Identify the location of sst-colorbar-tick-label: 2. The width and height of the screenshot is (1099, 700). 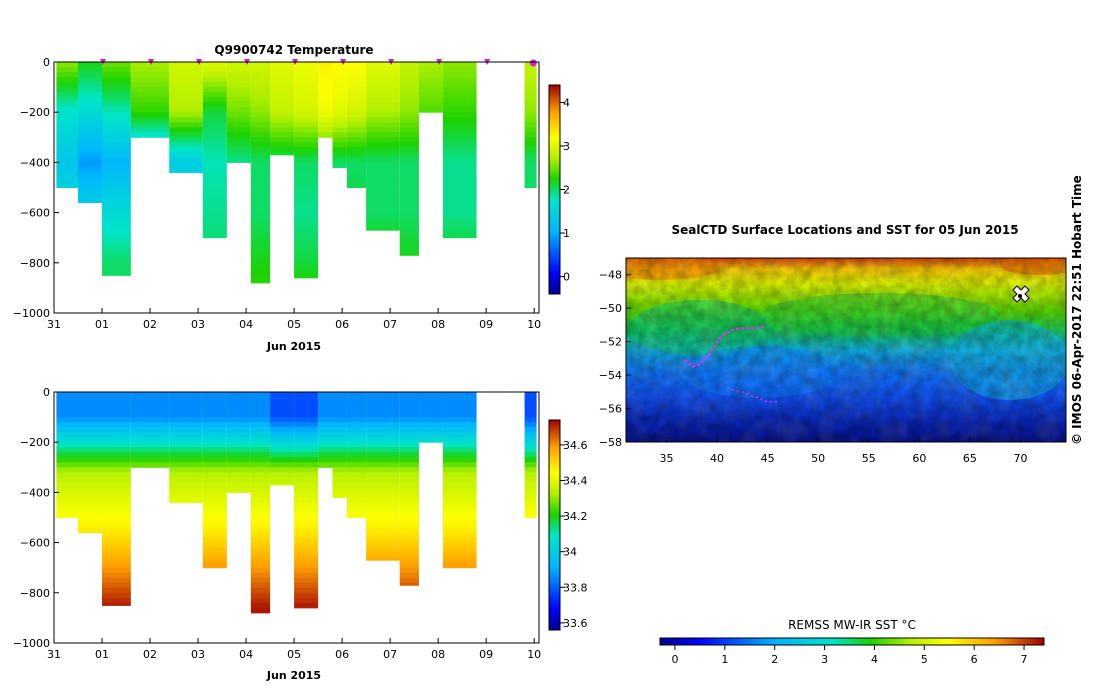
(774, 659).